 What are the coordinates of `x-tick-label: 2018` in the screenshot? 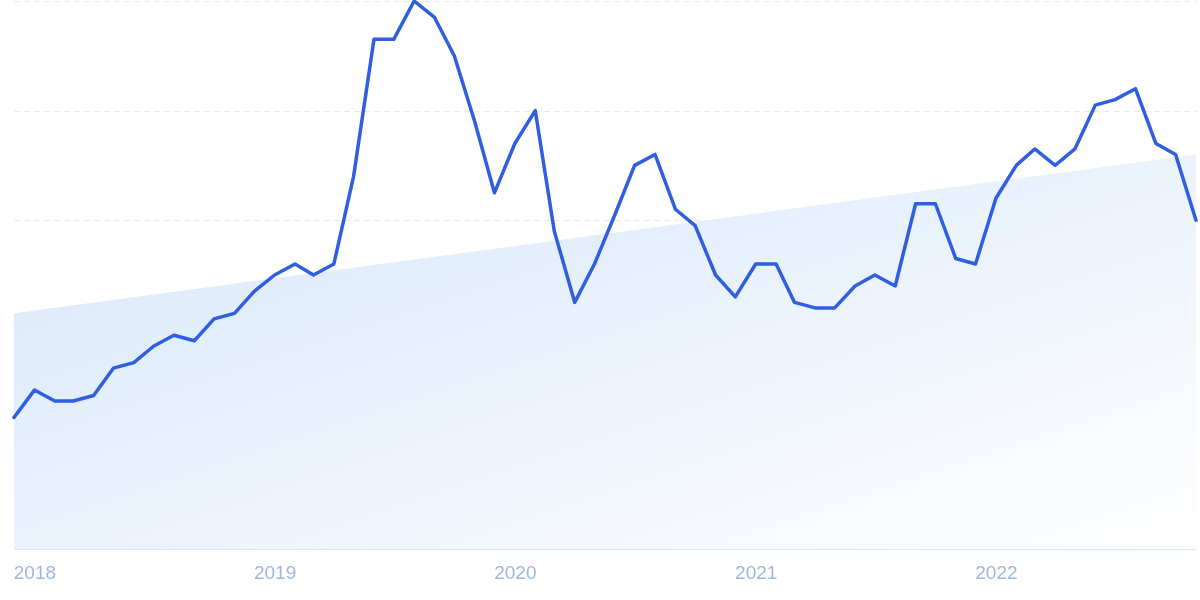 It's located at (35, 572).